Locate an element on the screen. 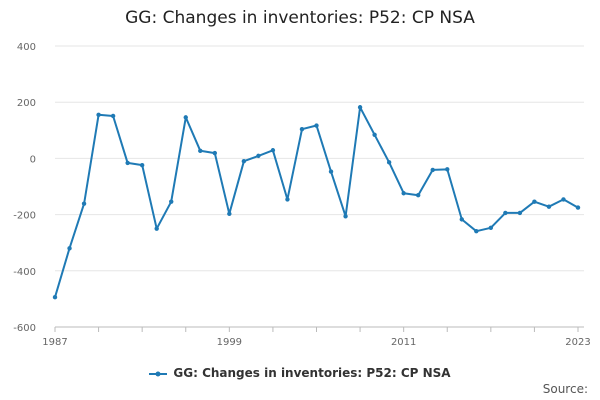 Image resolution: width=600 pixels, height=400 pixels. legend-swatch is located at coordinates (158, 373).